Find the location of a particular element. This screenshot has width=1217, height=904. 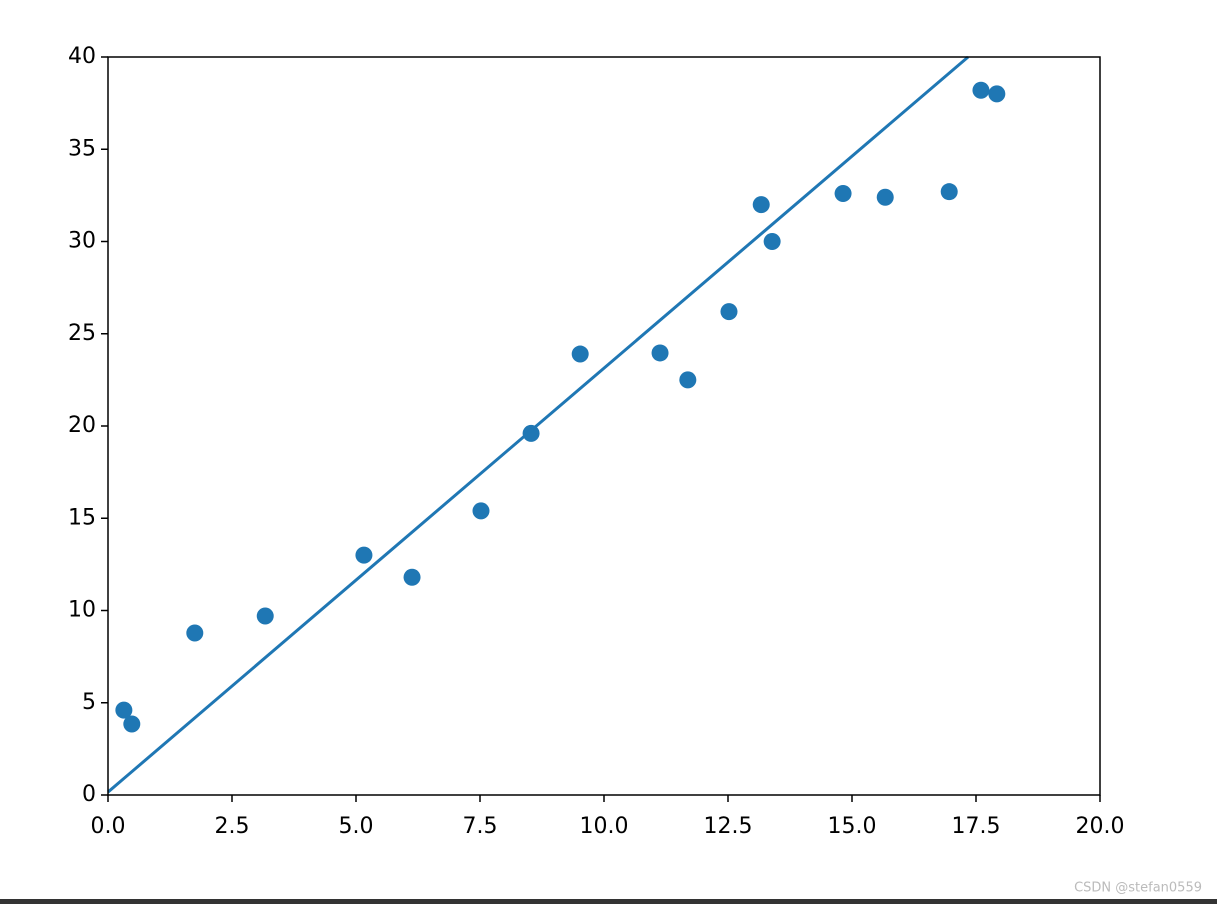

x-tick-label: 2.5 is located at coordinates (232, 826).